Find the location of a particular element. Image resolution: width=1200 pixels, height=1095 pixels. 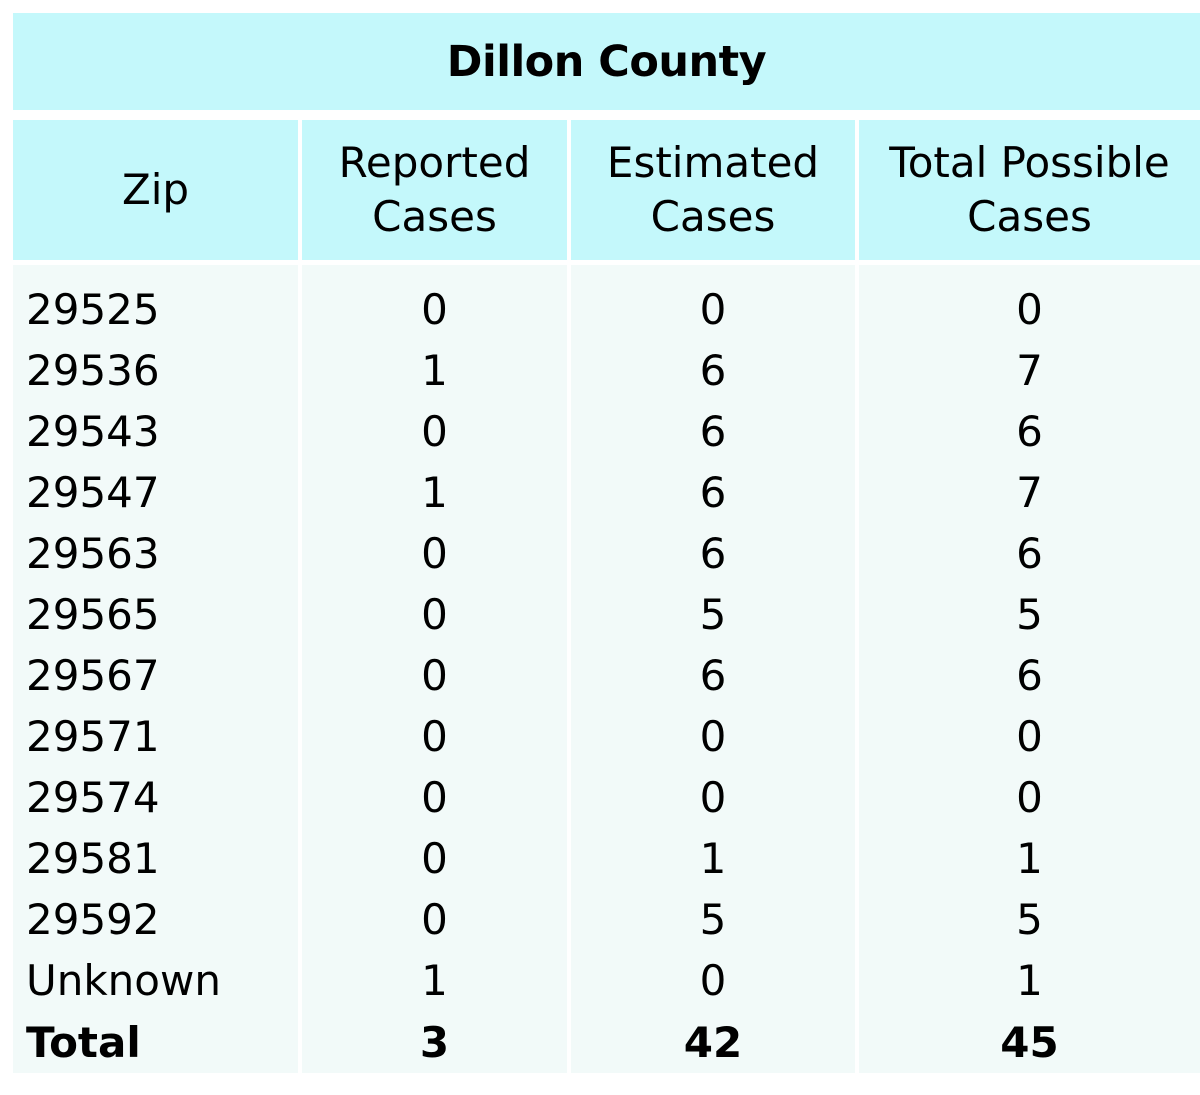

cell-zip: 29525 is located at coordinates (157, 301).